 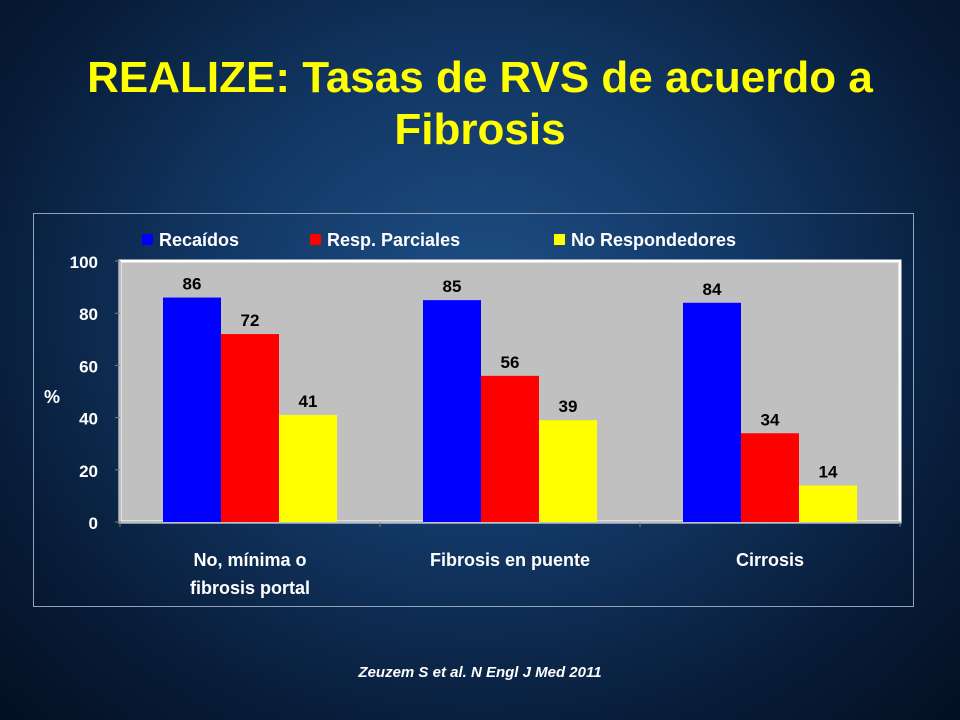 What do you see at coordinates (653, 240) in the screenshot?
I see `legend-label: No Respondedores` at bounding box center [653, 240].